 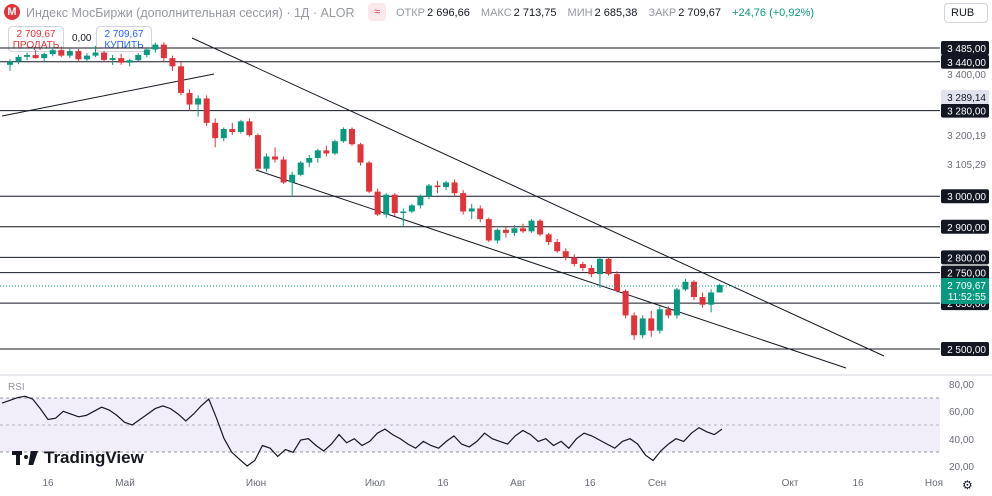 I want to click on price-marker-gray-label: 3 289,14, so click(x=966, y=98).